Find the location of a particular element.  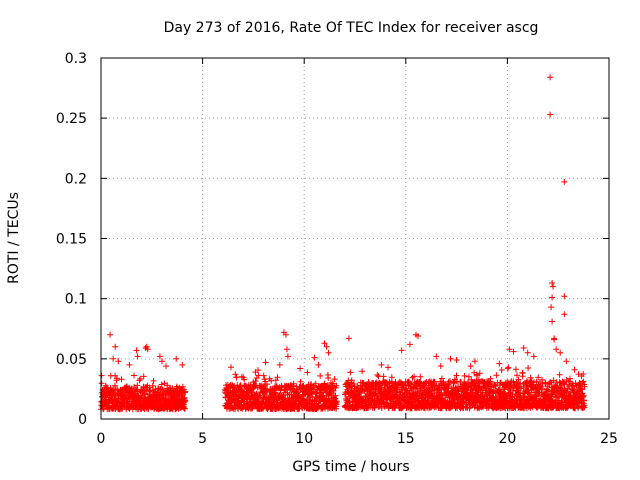

y-axis-tick-labels: 0 0.05 0.1 0.15 0.2 0.25 0.3 is located at coordinates (71, 239).